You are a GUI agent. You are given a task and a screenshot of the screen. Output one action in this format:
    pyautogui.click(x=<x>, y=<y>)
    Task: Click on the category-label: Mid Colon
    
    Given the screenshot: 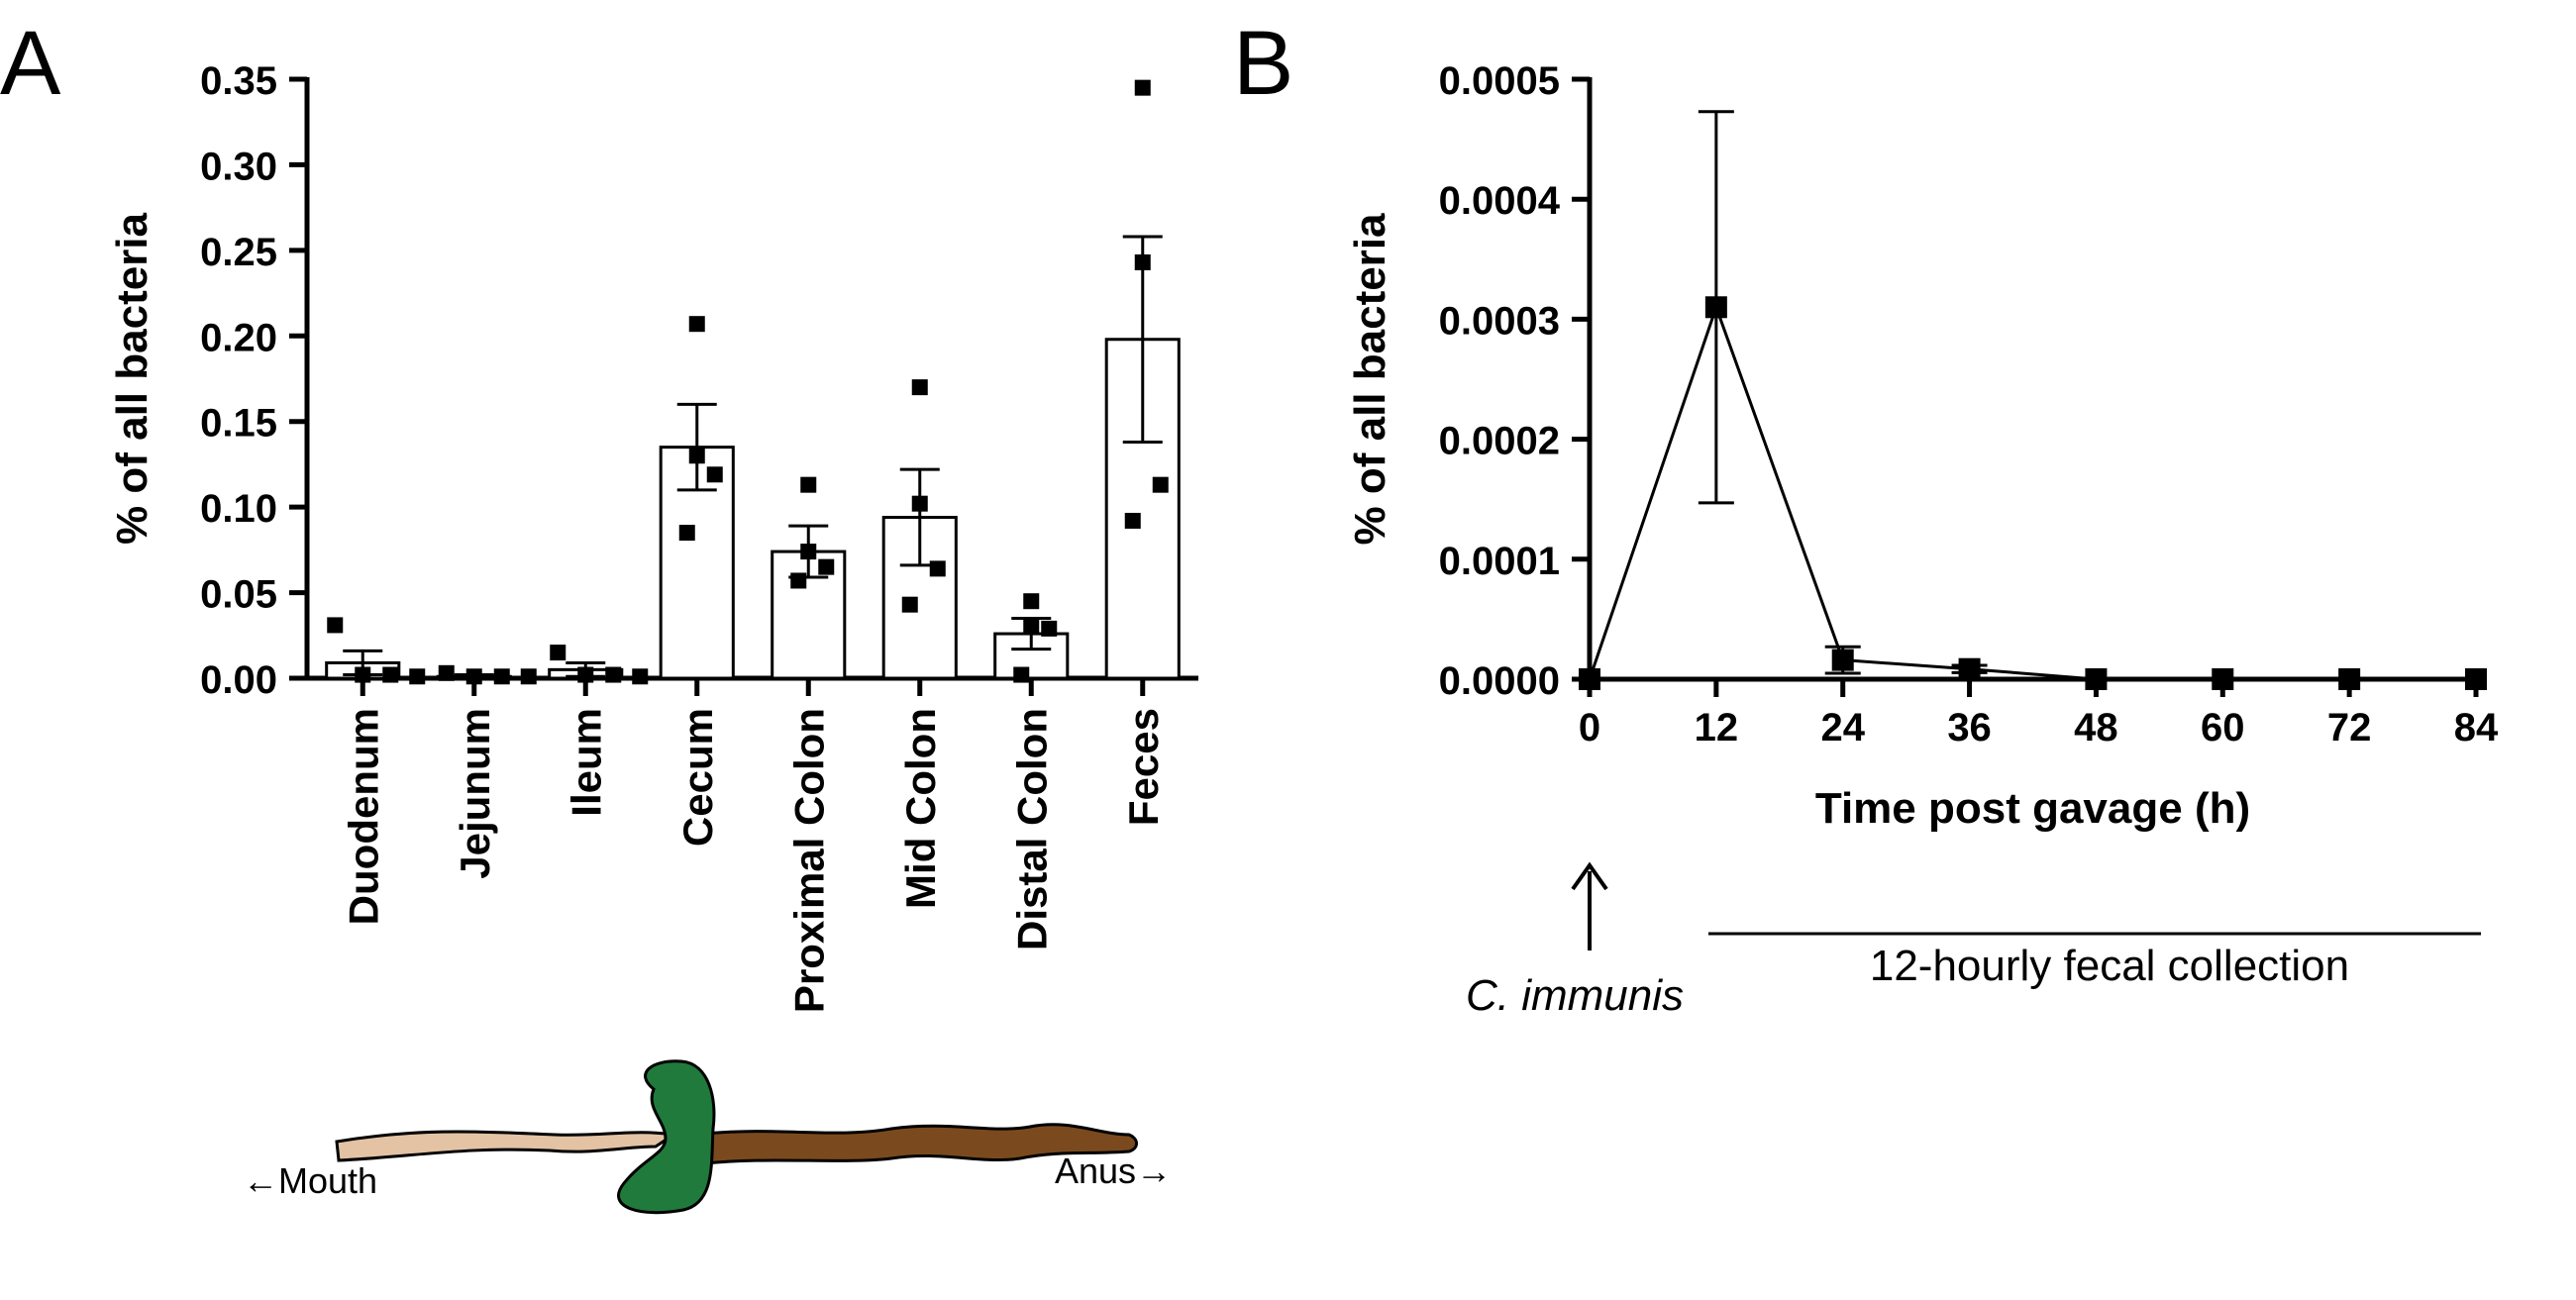 What is the action you would take?
    pyautogui.click(x=920, y=808)
    